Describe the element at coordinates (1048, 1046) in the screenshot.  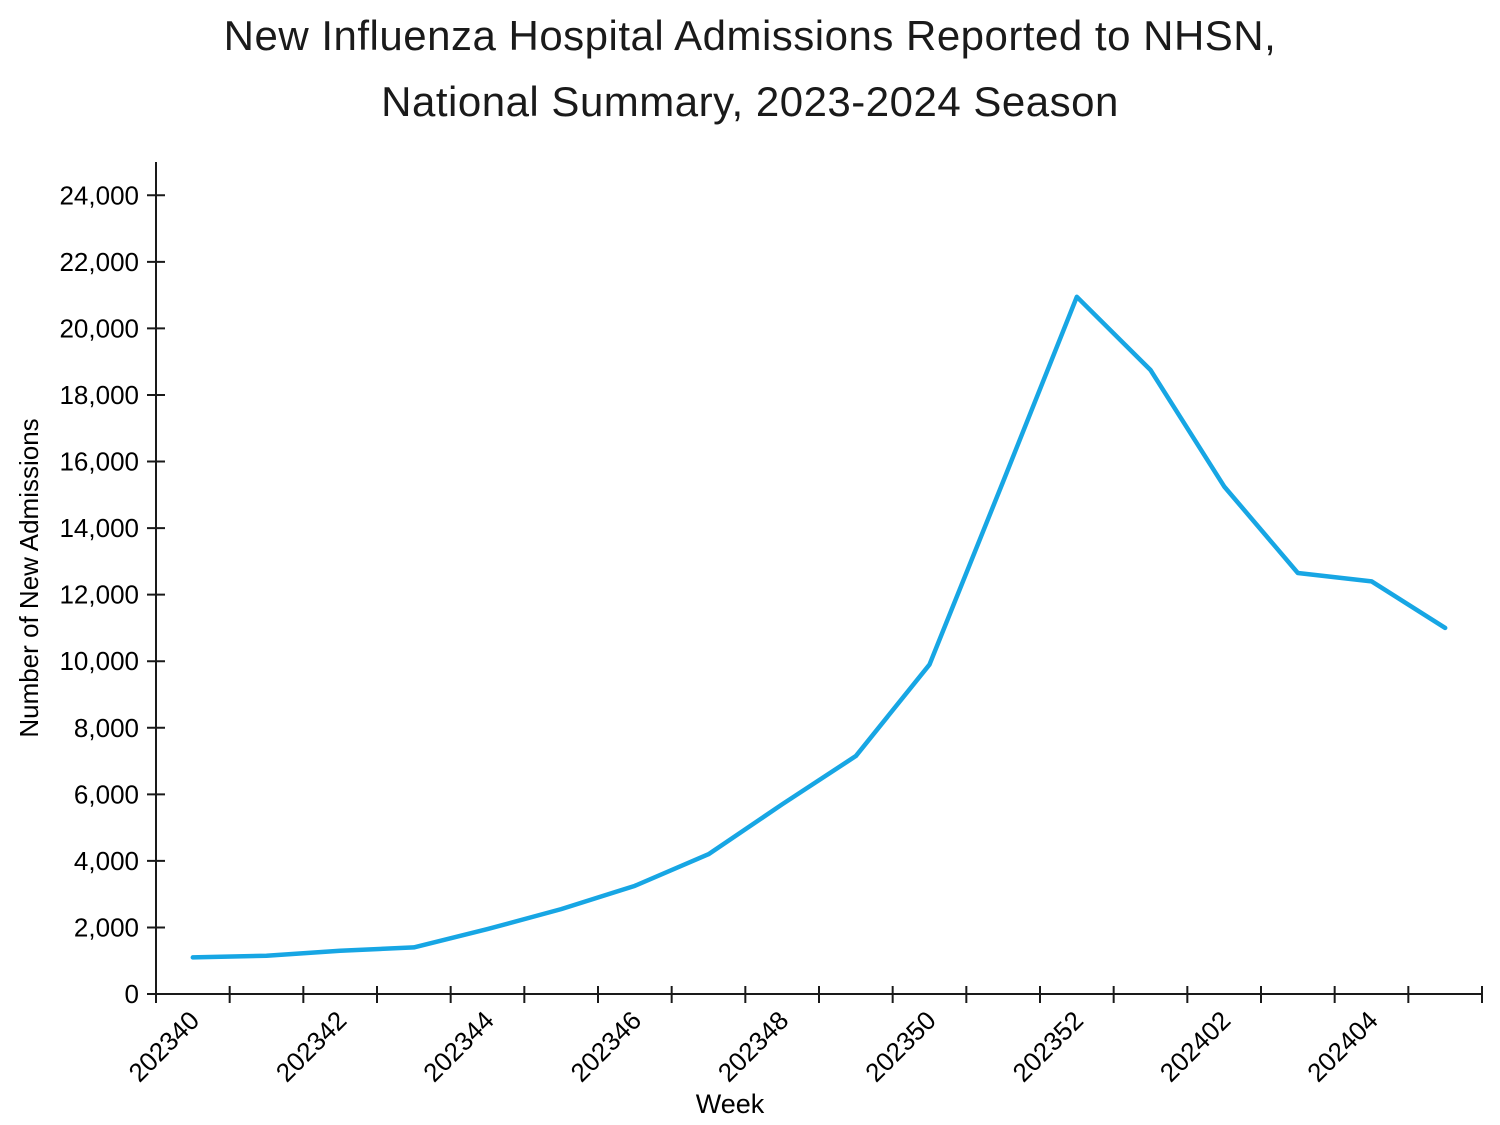
I see `x-tick-label: 202352` at that location.